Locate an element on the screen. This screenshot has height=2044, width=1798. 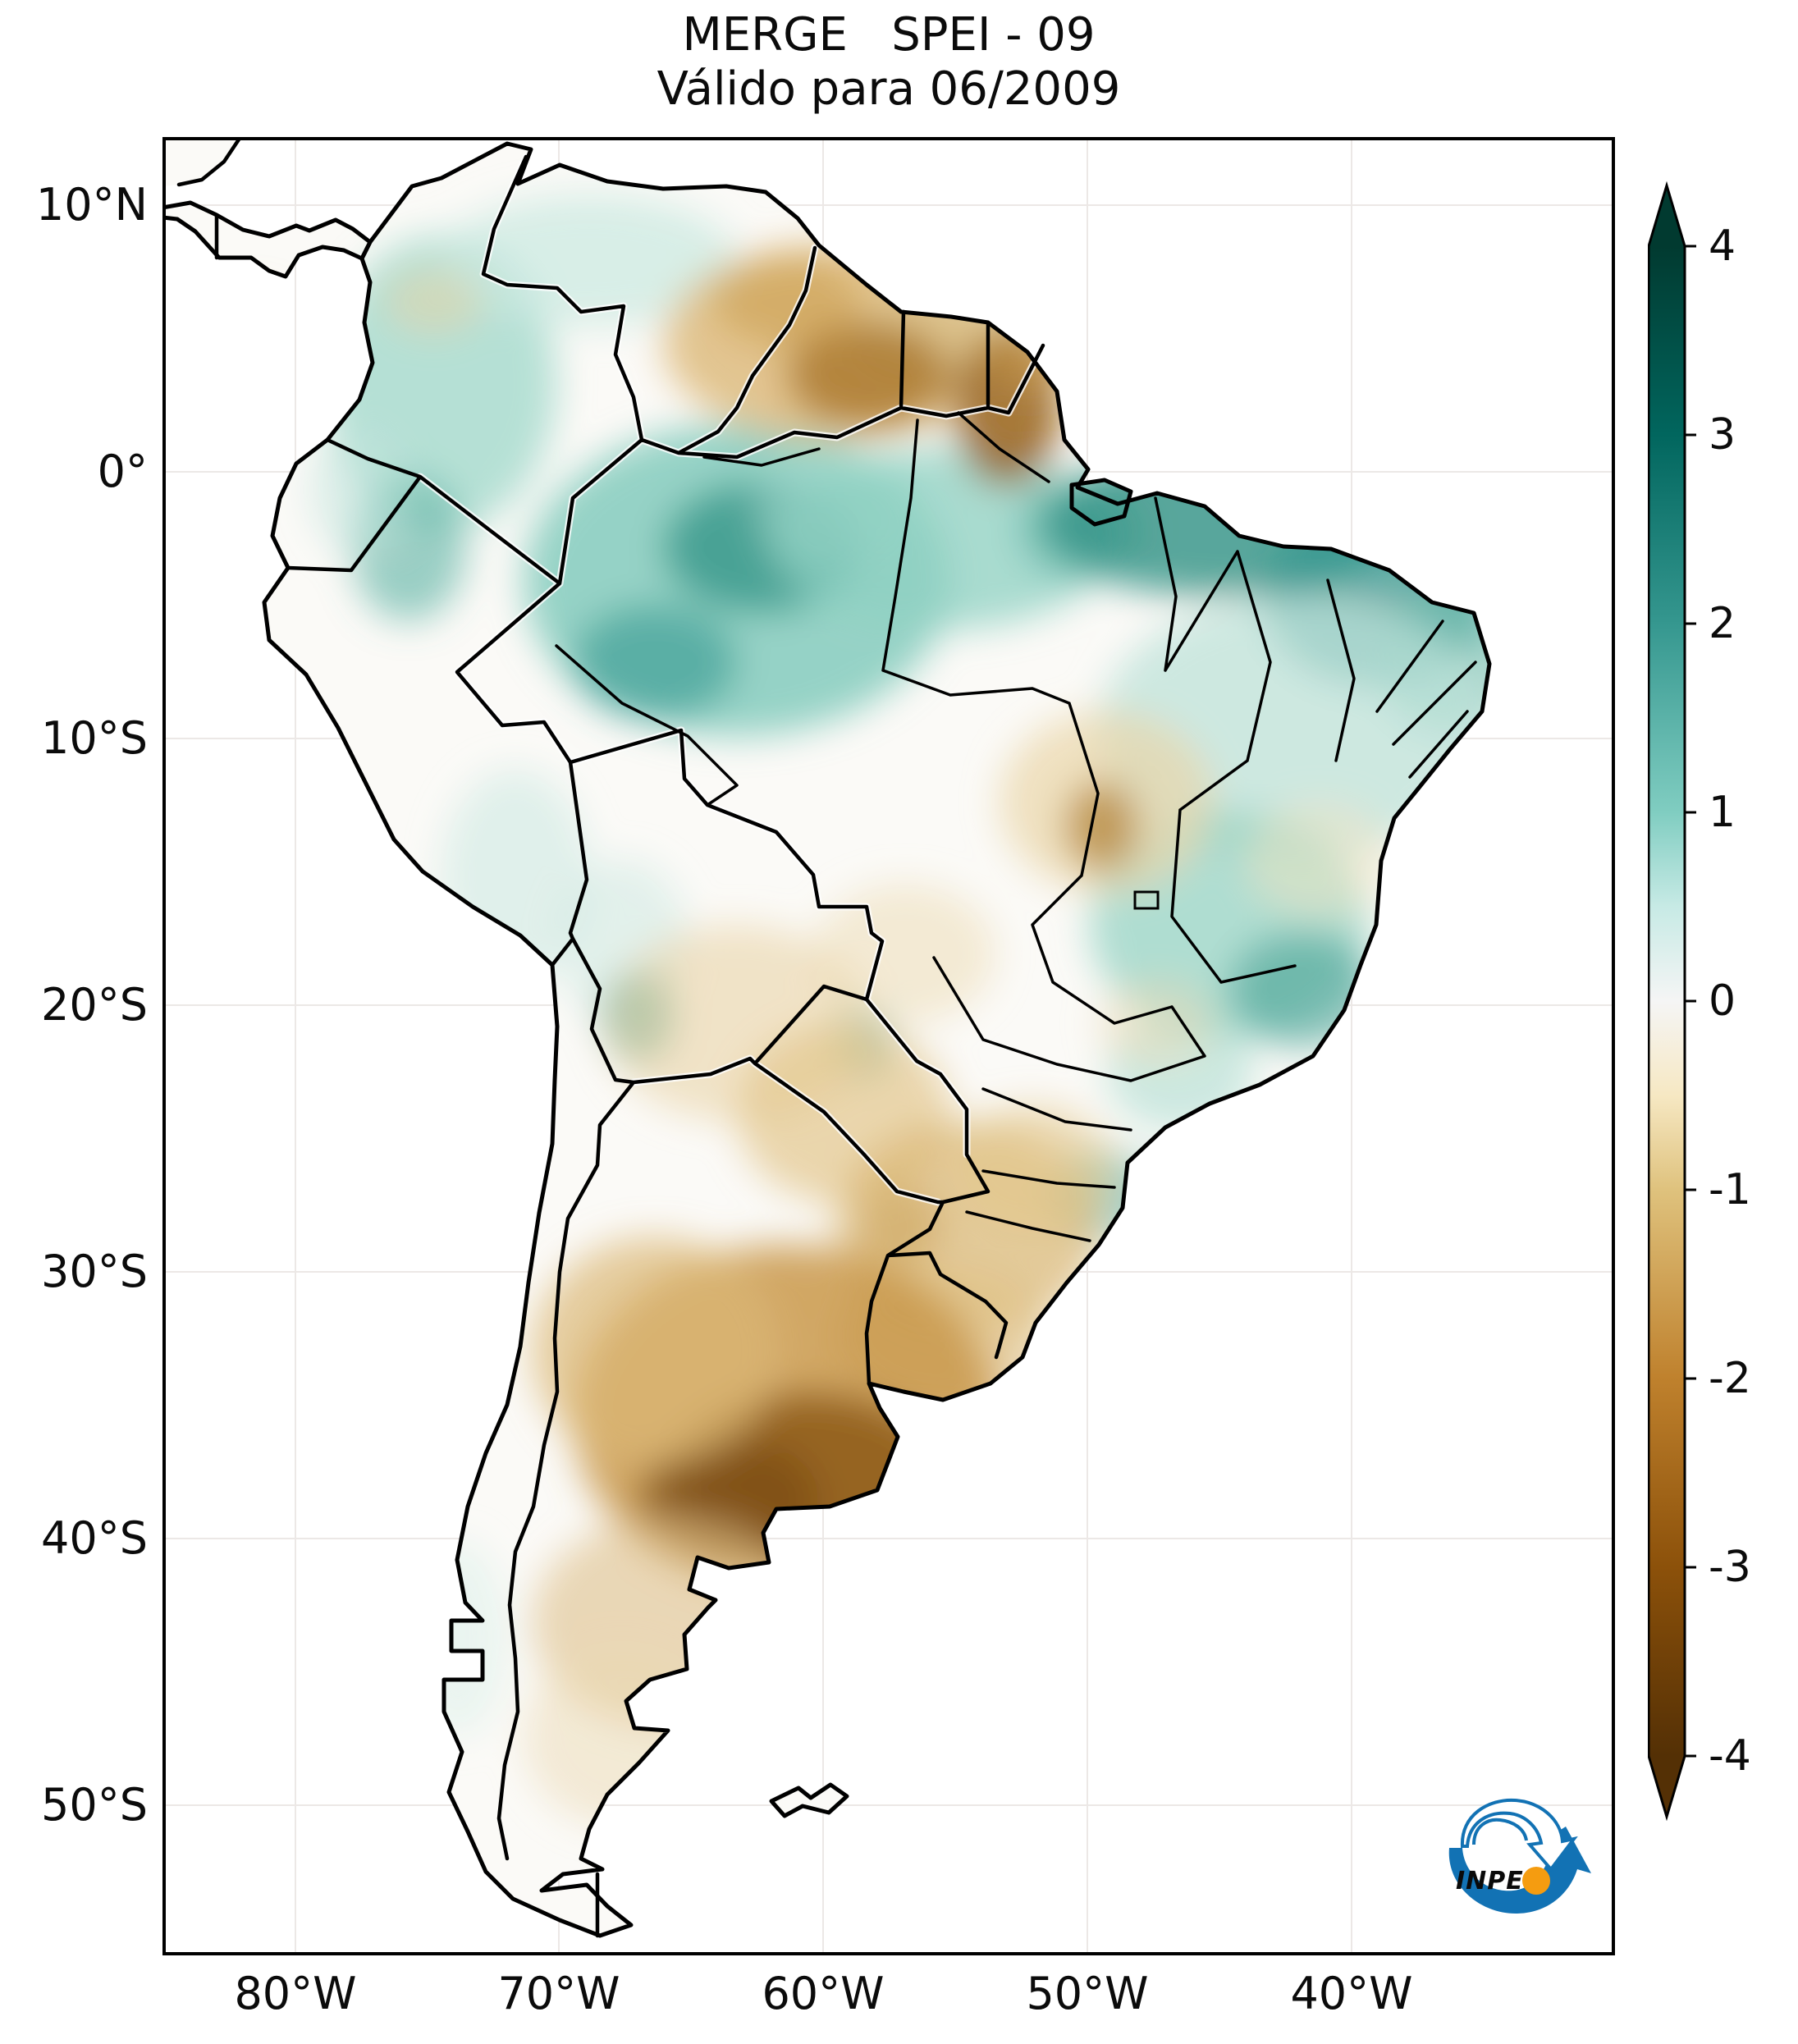
lon-tick-60w: 60°W is located at coordinates (823, 1994).